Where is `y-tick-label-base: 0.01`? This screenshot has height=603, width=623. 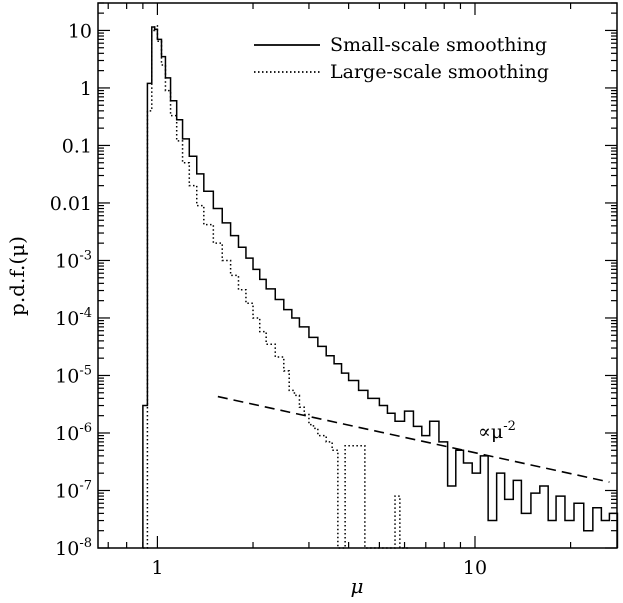 y-tick-label-base: 0.01 is located at coordinates (71, 204).